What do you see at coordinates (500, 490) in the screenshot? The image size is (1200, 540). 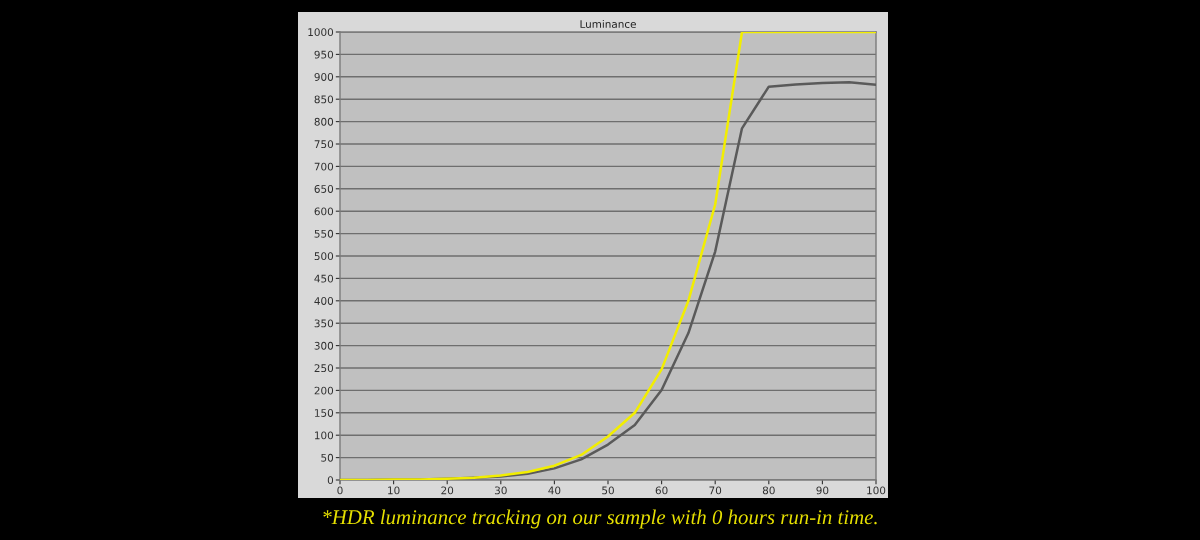 I see `x-tick-label: 30` at bounding box center [500, 490].